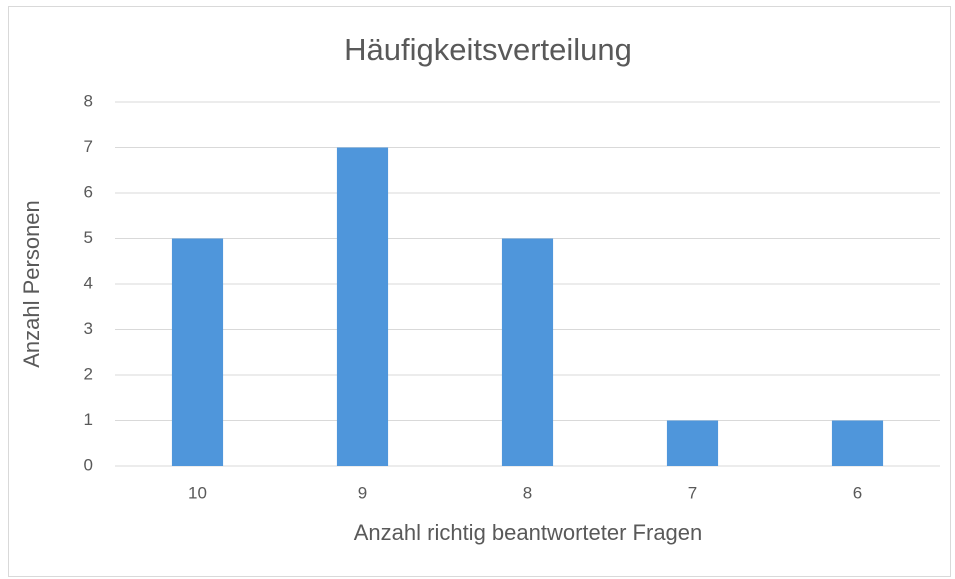 The width and height of the screenshot is (955, 579). I want to click on y-axis-label: Anzahl Personen, so click(31, 284).